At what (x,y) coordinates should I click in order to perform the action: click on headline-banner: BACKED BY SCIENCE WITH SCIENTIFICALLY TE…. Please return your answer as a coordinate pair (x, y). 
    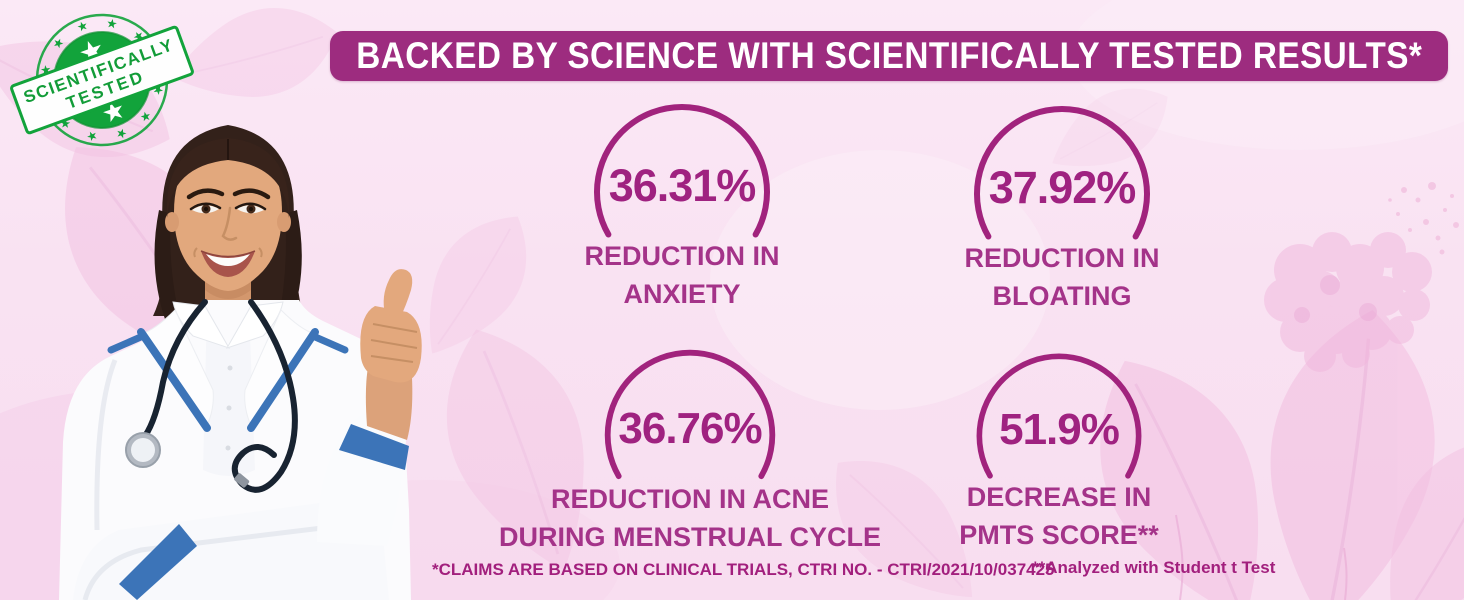
    Looking at the image, I should click on (889, 56).